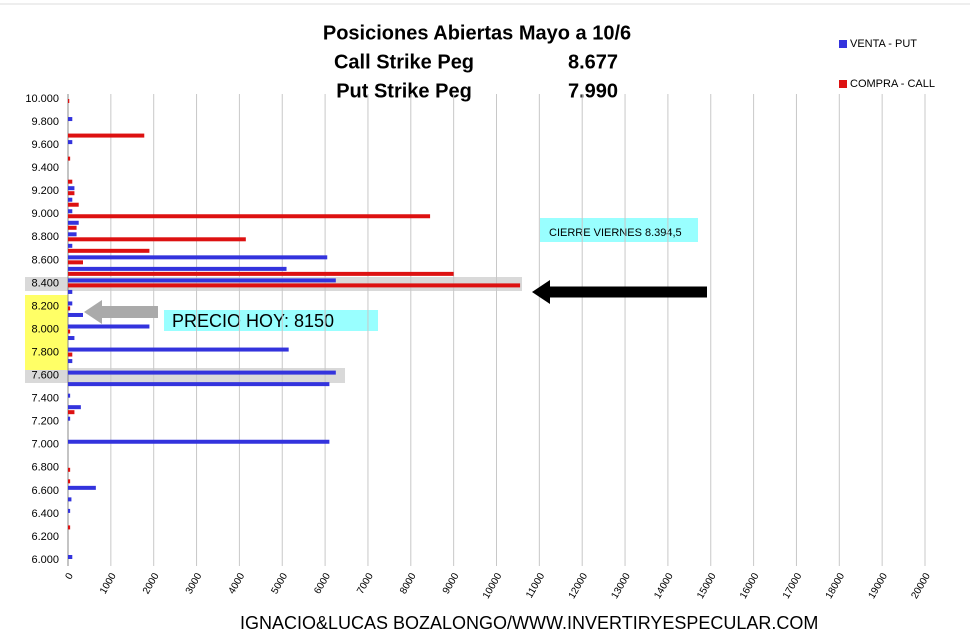 The width and height of the screenshot is (970, 641). I want to click on y-tick-label: 9.000, so click(45, 214).